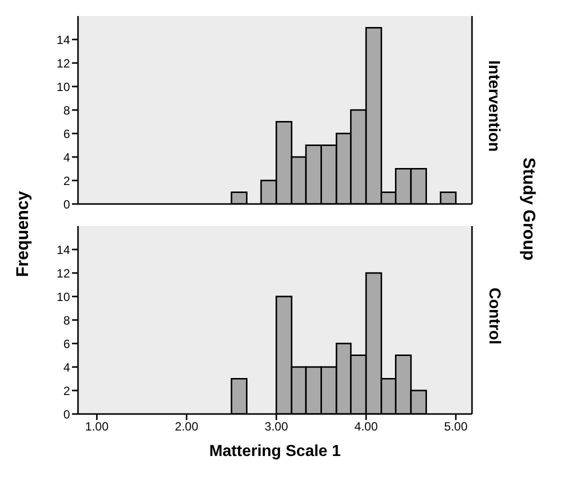  What do you see at coordinates (276, 427) in the screenshot?
I see `x-tick-label: 3.00` at bounding box center [276, 427].